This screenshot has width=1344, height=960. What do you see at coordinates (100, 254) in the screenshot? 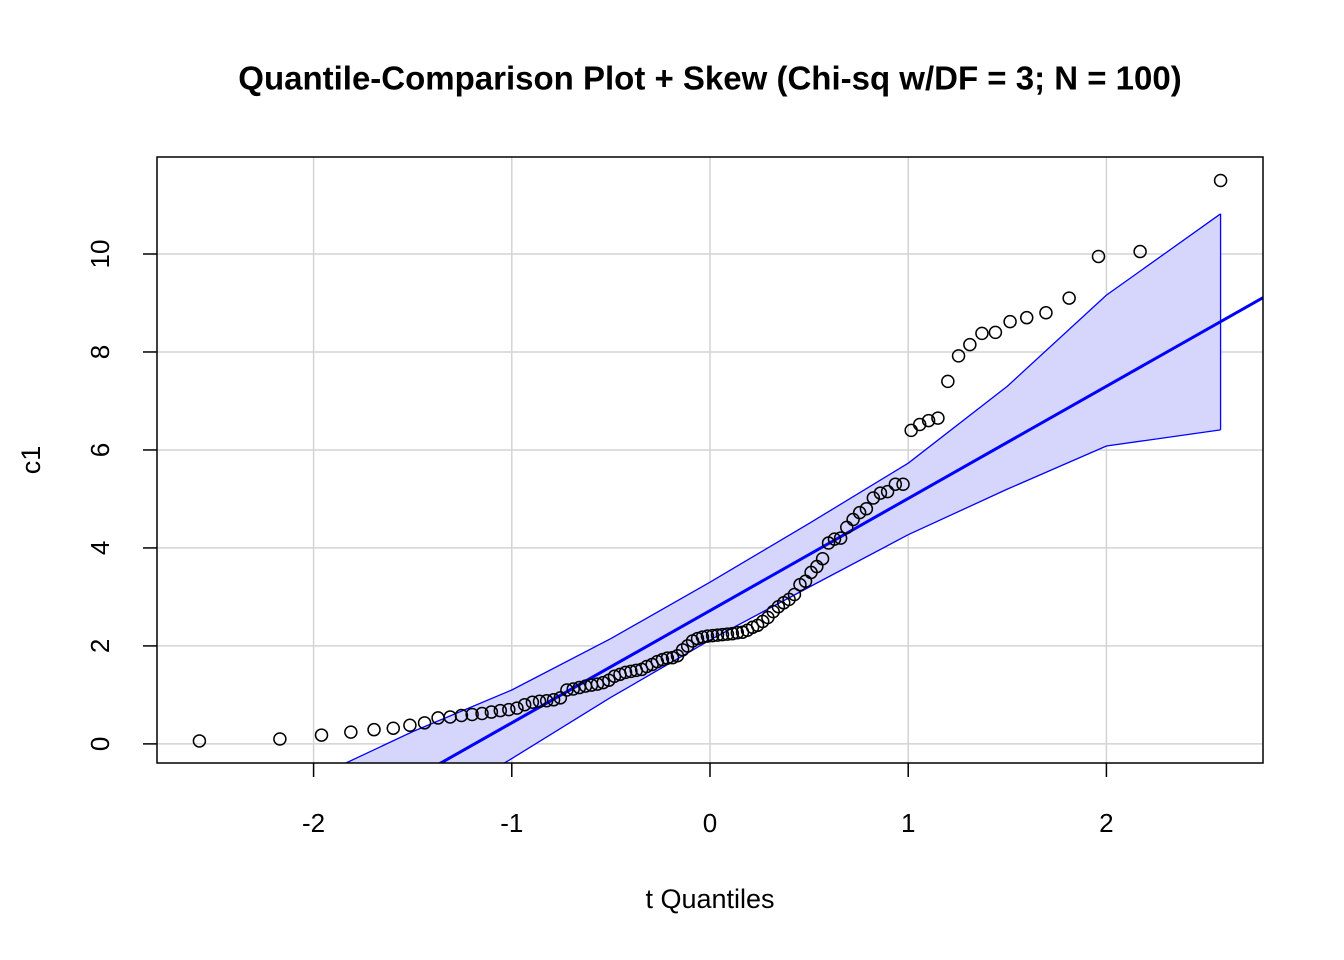
I see `y-tick-label: 10` at bounding box center [100, 254].